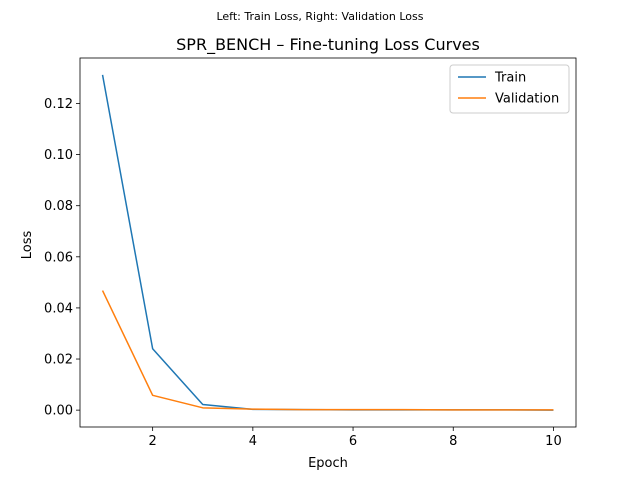  What do you see at coordinates (58, 308) in the screenshot?
I see `y-tick-label: 0.04` at bounding box center [58, 308].